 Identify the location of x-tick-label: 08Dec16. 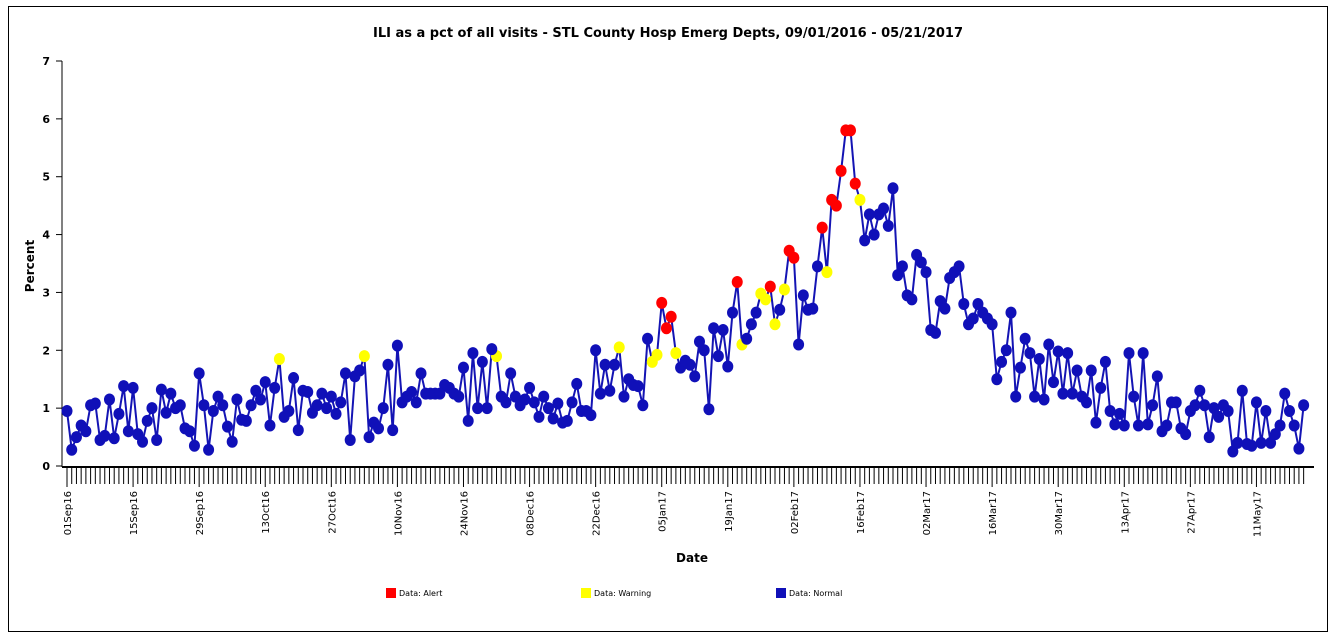
(531, 513).